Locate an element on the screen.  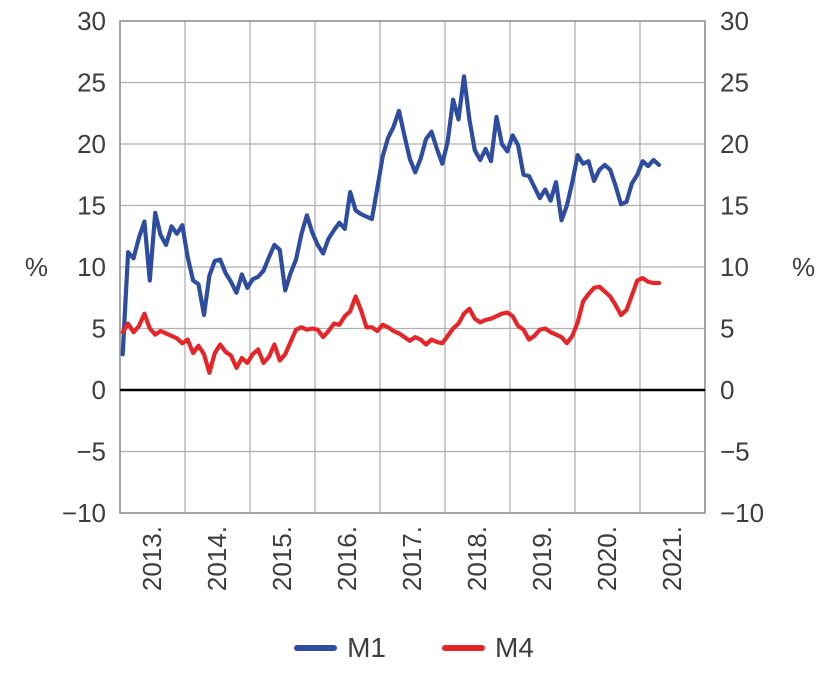
y-axis-tick-label-left: 20 is located at coordinates (91, 144).